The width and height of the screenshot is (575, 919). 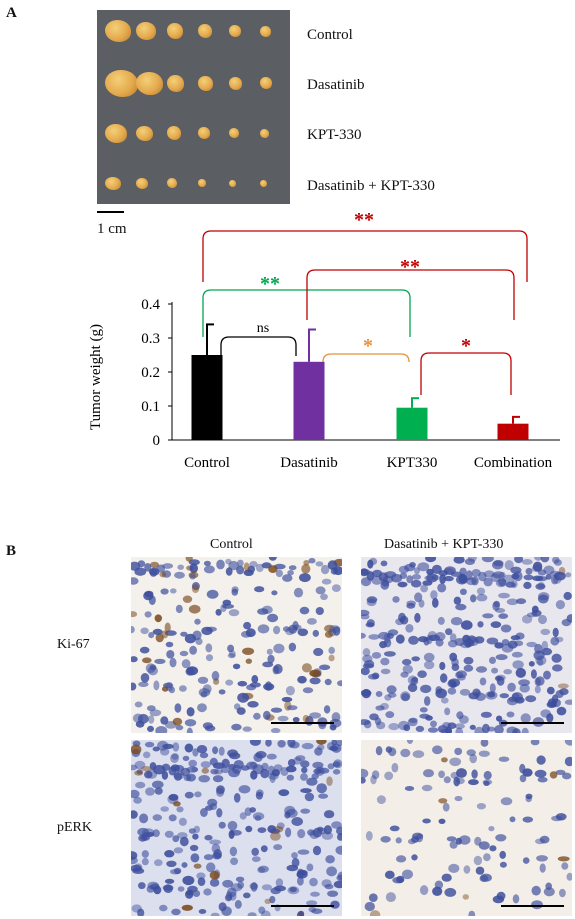 What do you see at coordinates (263, 328) in the screenshot?
I see `significance-label: ns` at bounding box center [263, 328].